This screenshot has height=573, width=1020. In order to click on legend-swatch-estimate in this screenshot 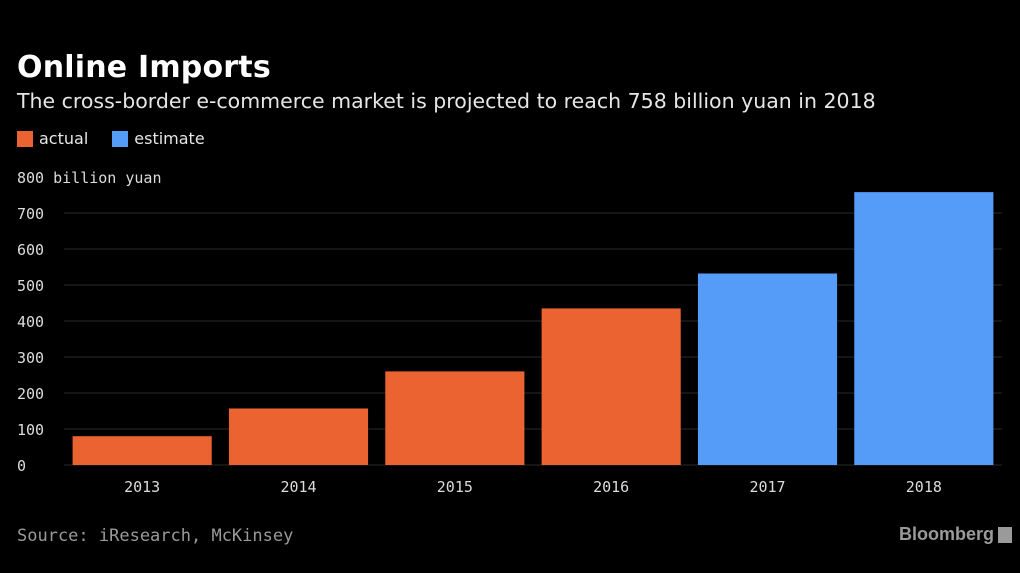, I will do `click(120, 138)`.